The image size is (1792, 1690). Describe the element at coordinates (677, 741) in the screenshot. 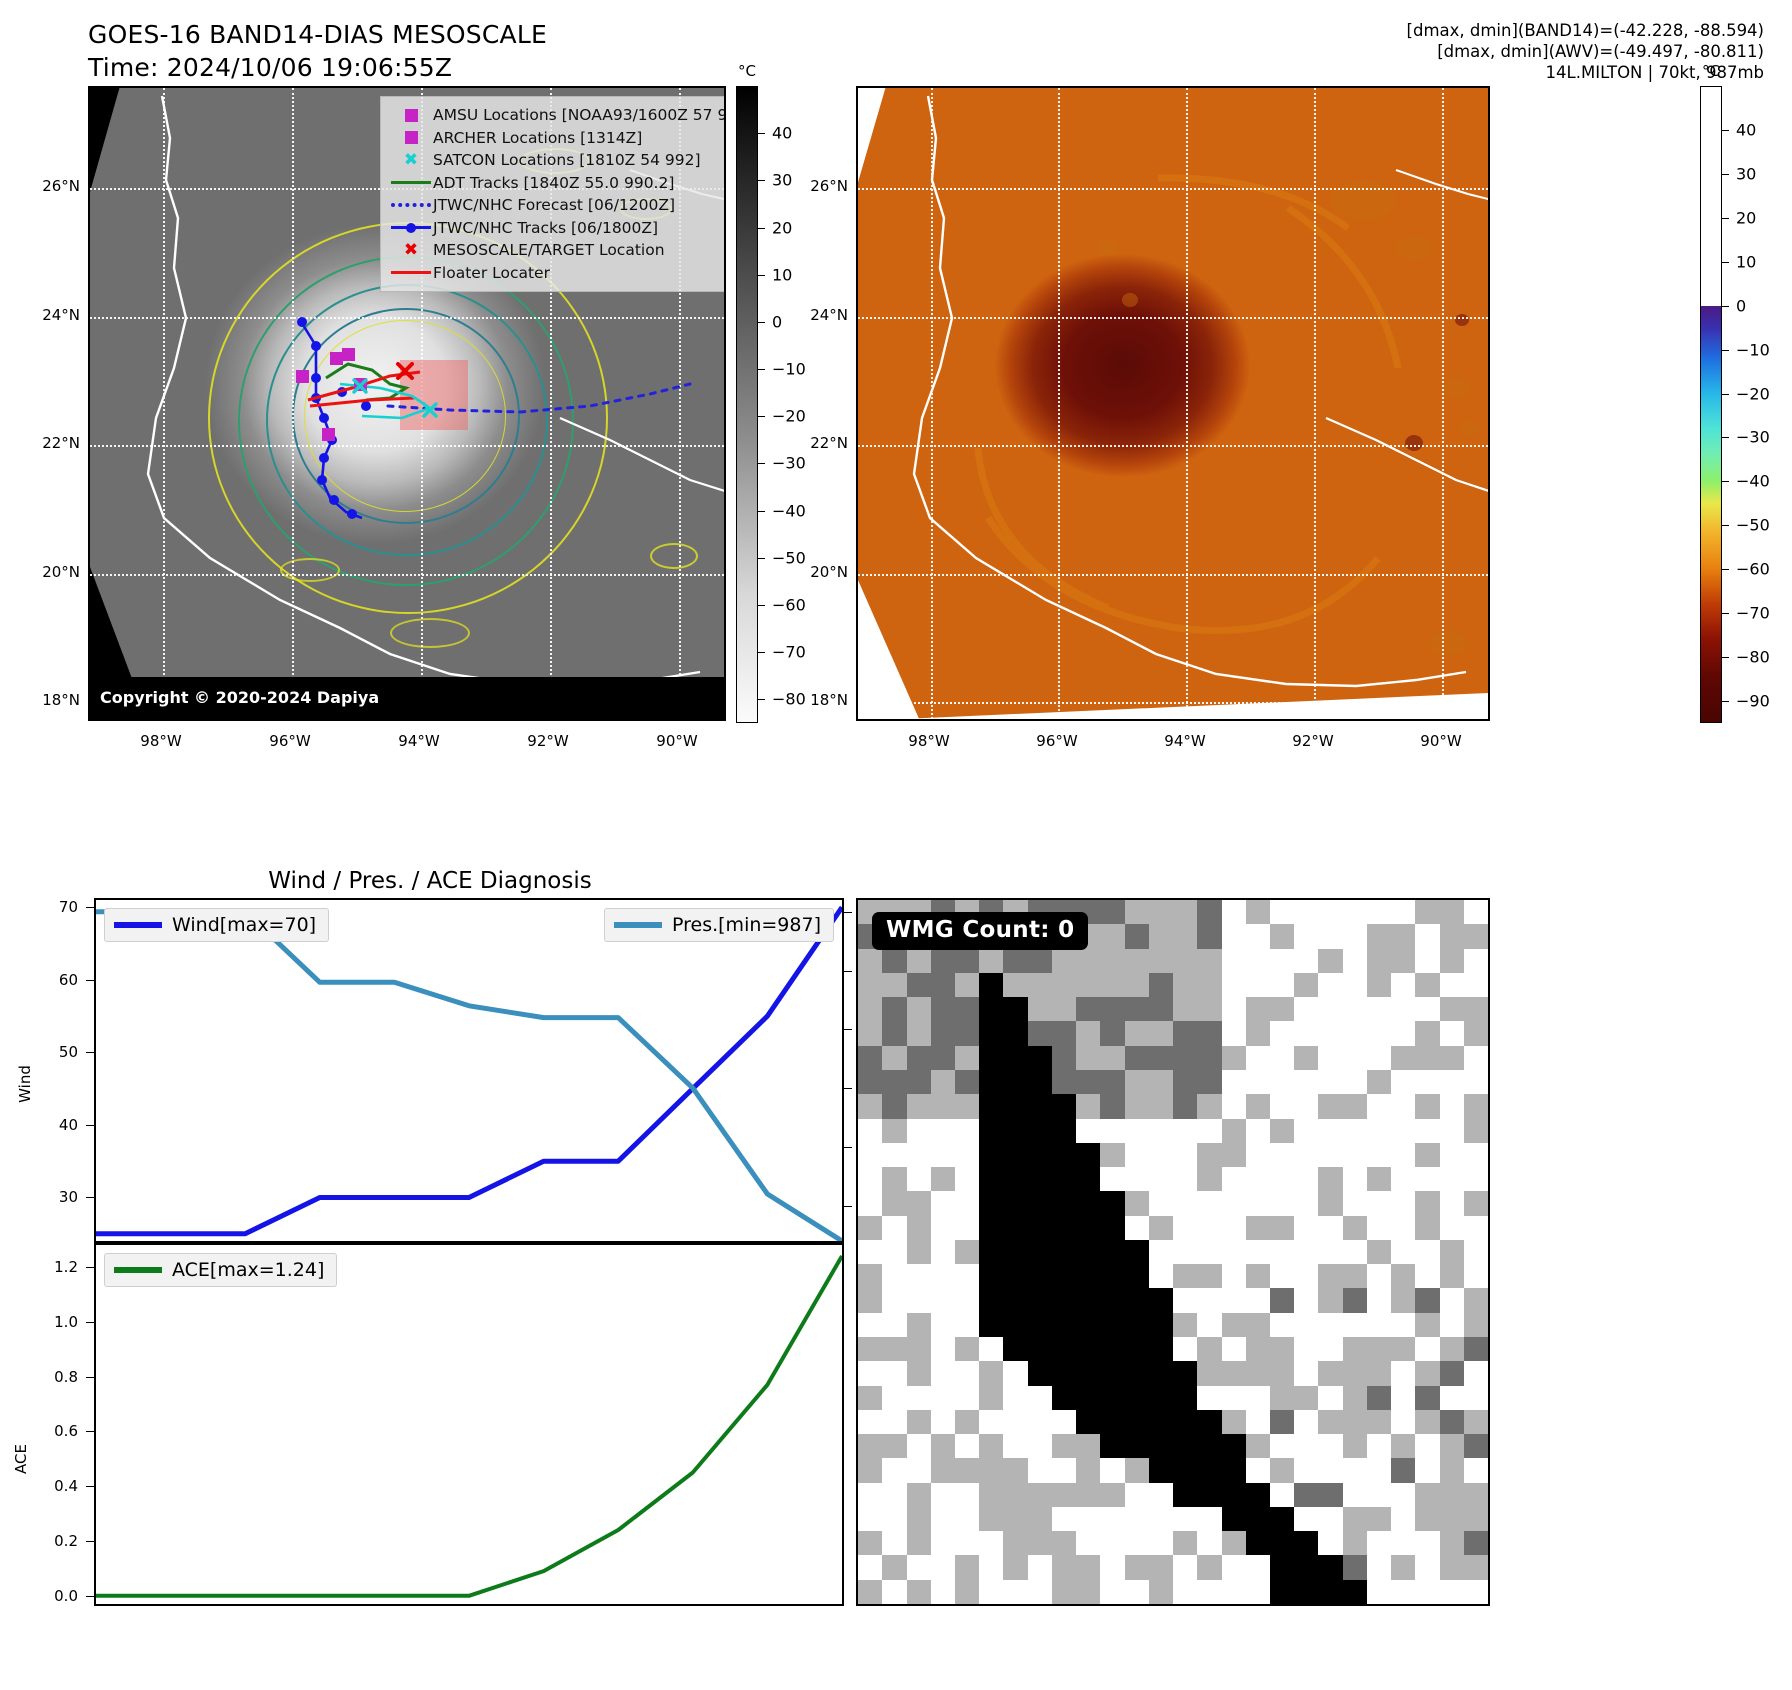

I see `ir-lon-label-90: 90°W` at that location.